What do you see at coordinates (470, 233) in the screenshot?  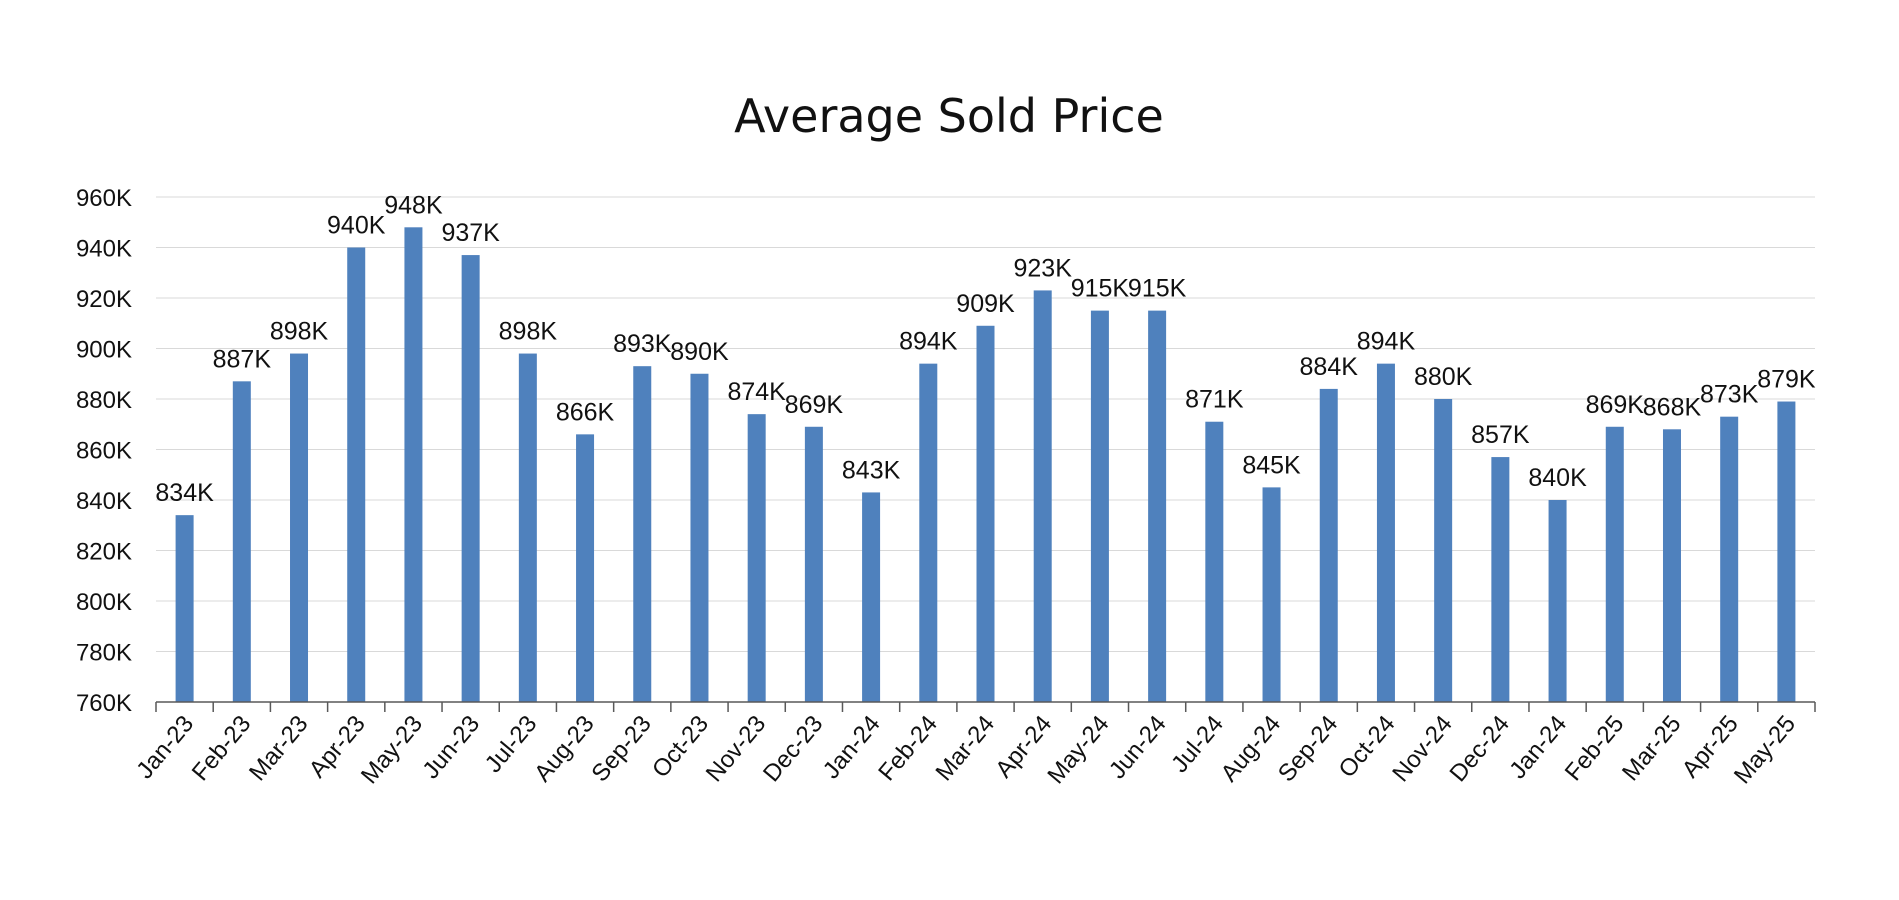 I see `data-label: 937K` at bounding box center [470, 233].